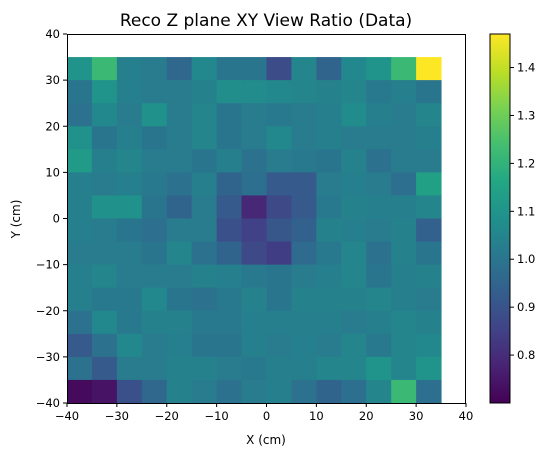  Describe the element at coordinates (266, 21) in the screenshot. I see `chart-title: Reco Z plane XY View Ratio (Data)` at that location.